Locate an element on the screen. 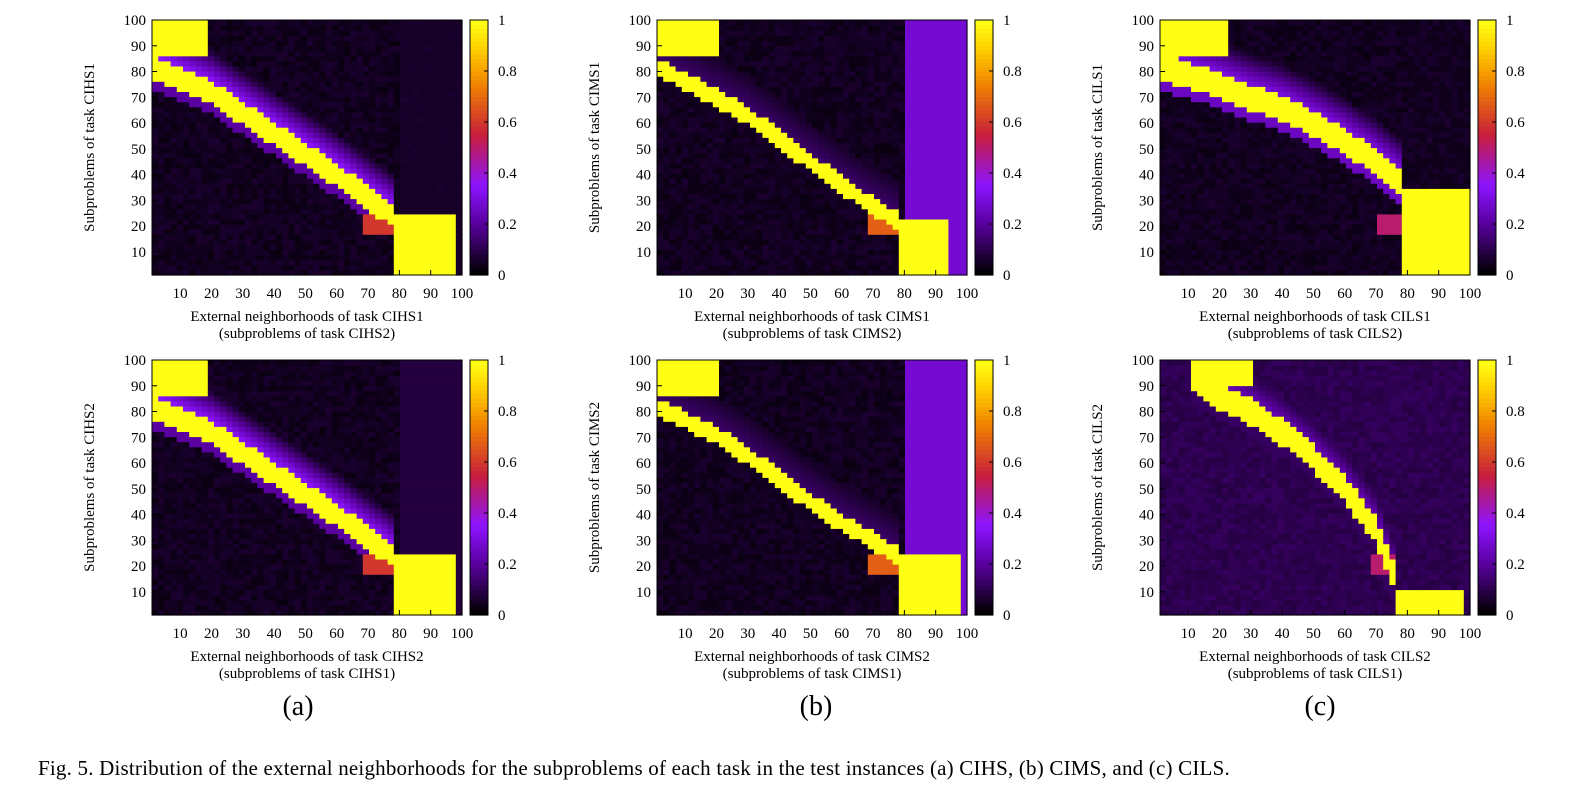 This screenshot has width=1570, height=799. y-tick-label: 80 is located at coordinates (138, 73).